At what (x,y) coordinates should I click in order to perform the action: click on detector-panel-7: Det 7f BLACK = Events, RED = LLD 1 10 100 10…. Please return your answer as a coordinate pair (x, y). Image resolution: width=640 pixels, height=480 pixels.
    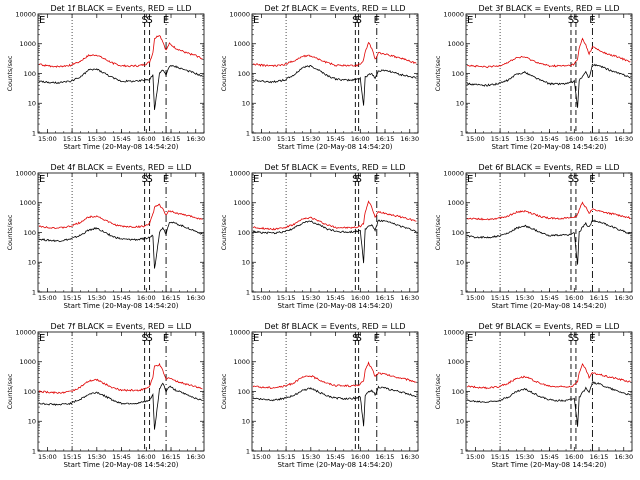
    Looking at the image, I should click on (105, 395).